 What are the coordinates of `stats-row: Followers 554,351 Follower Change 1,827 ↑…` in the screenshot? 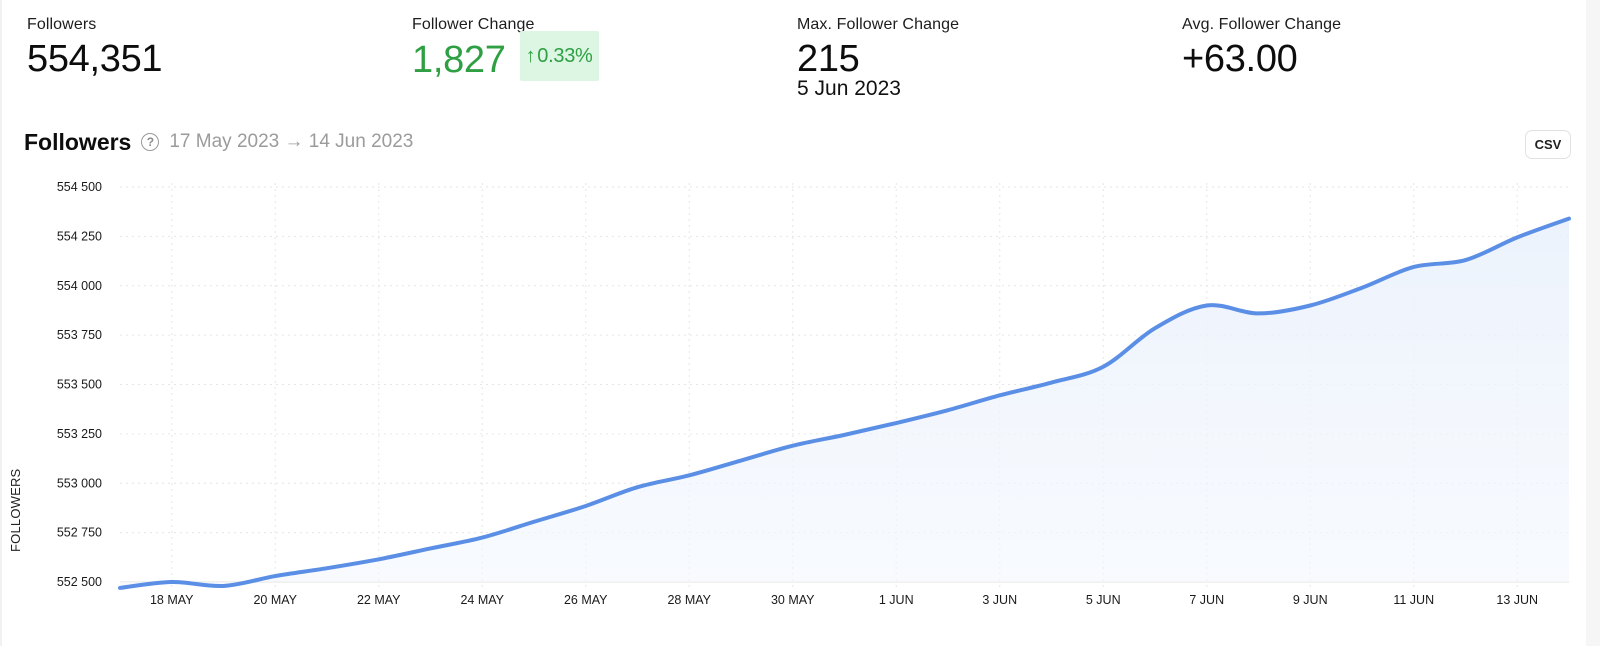 It's located at (813, 61).